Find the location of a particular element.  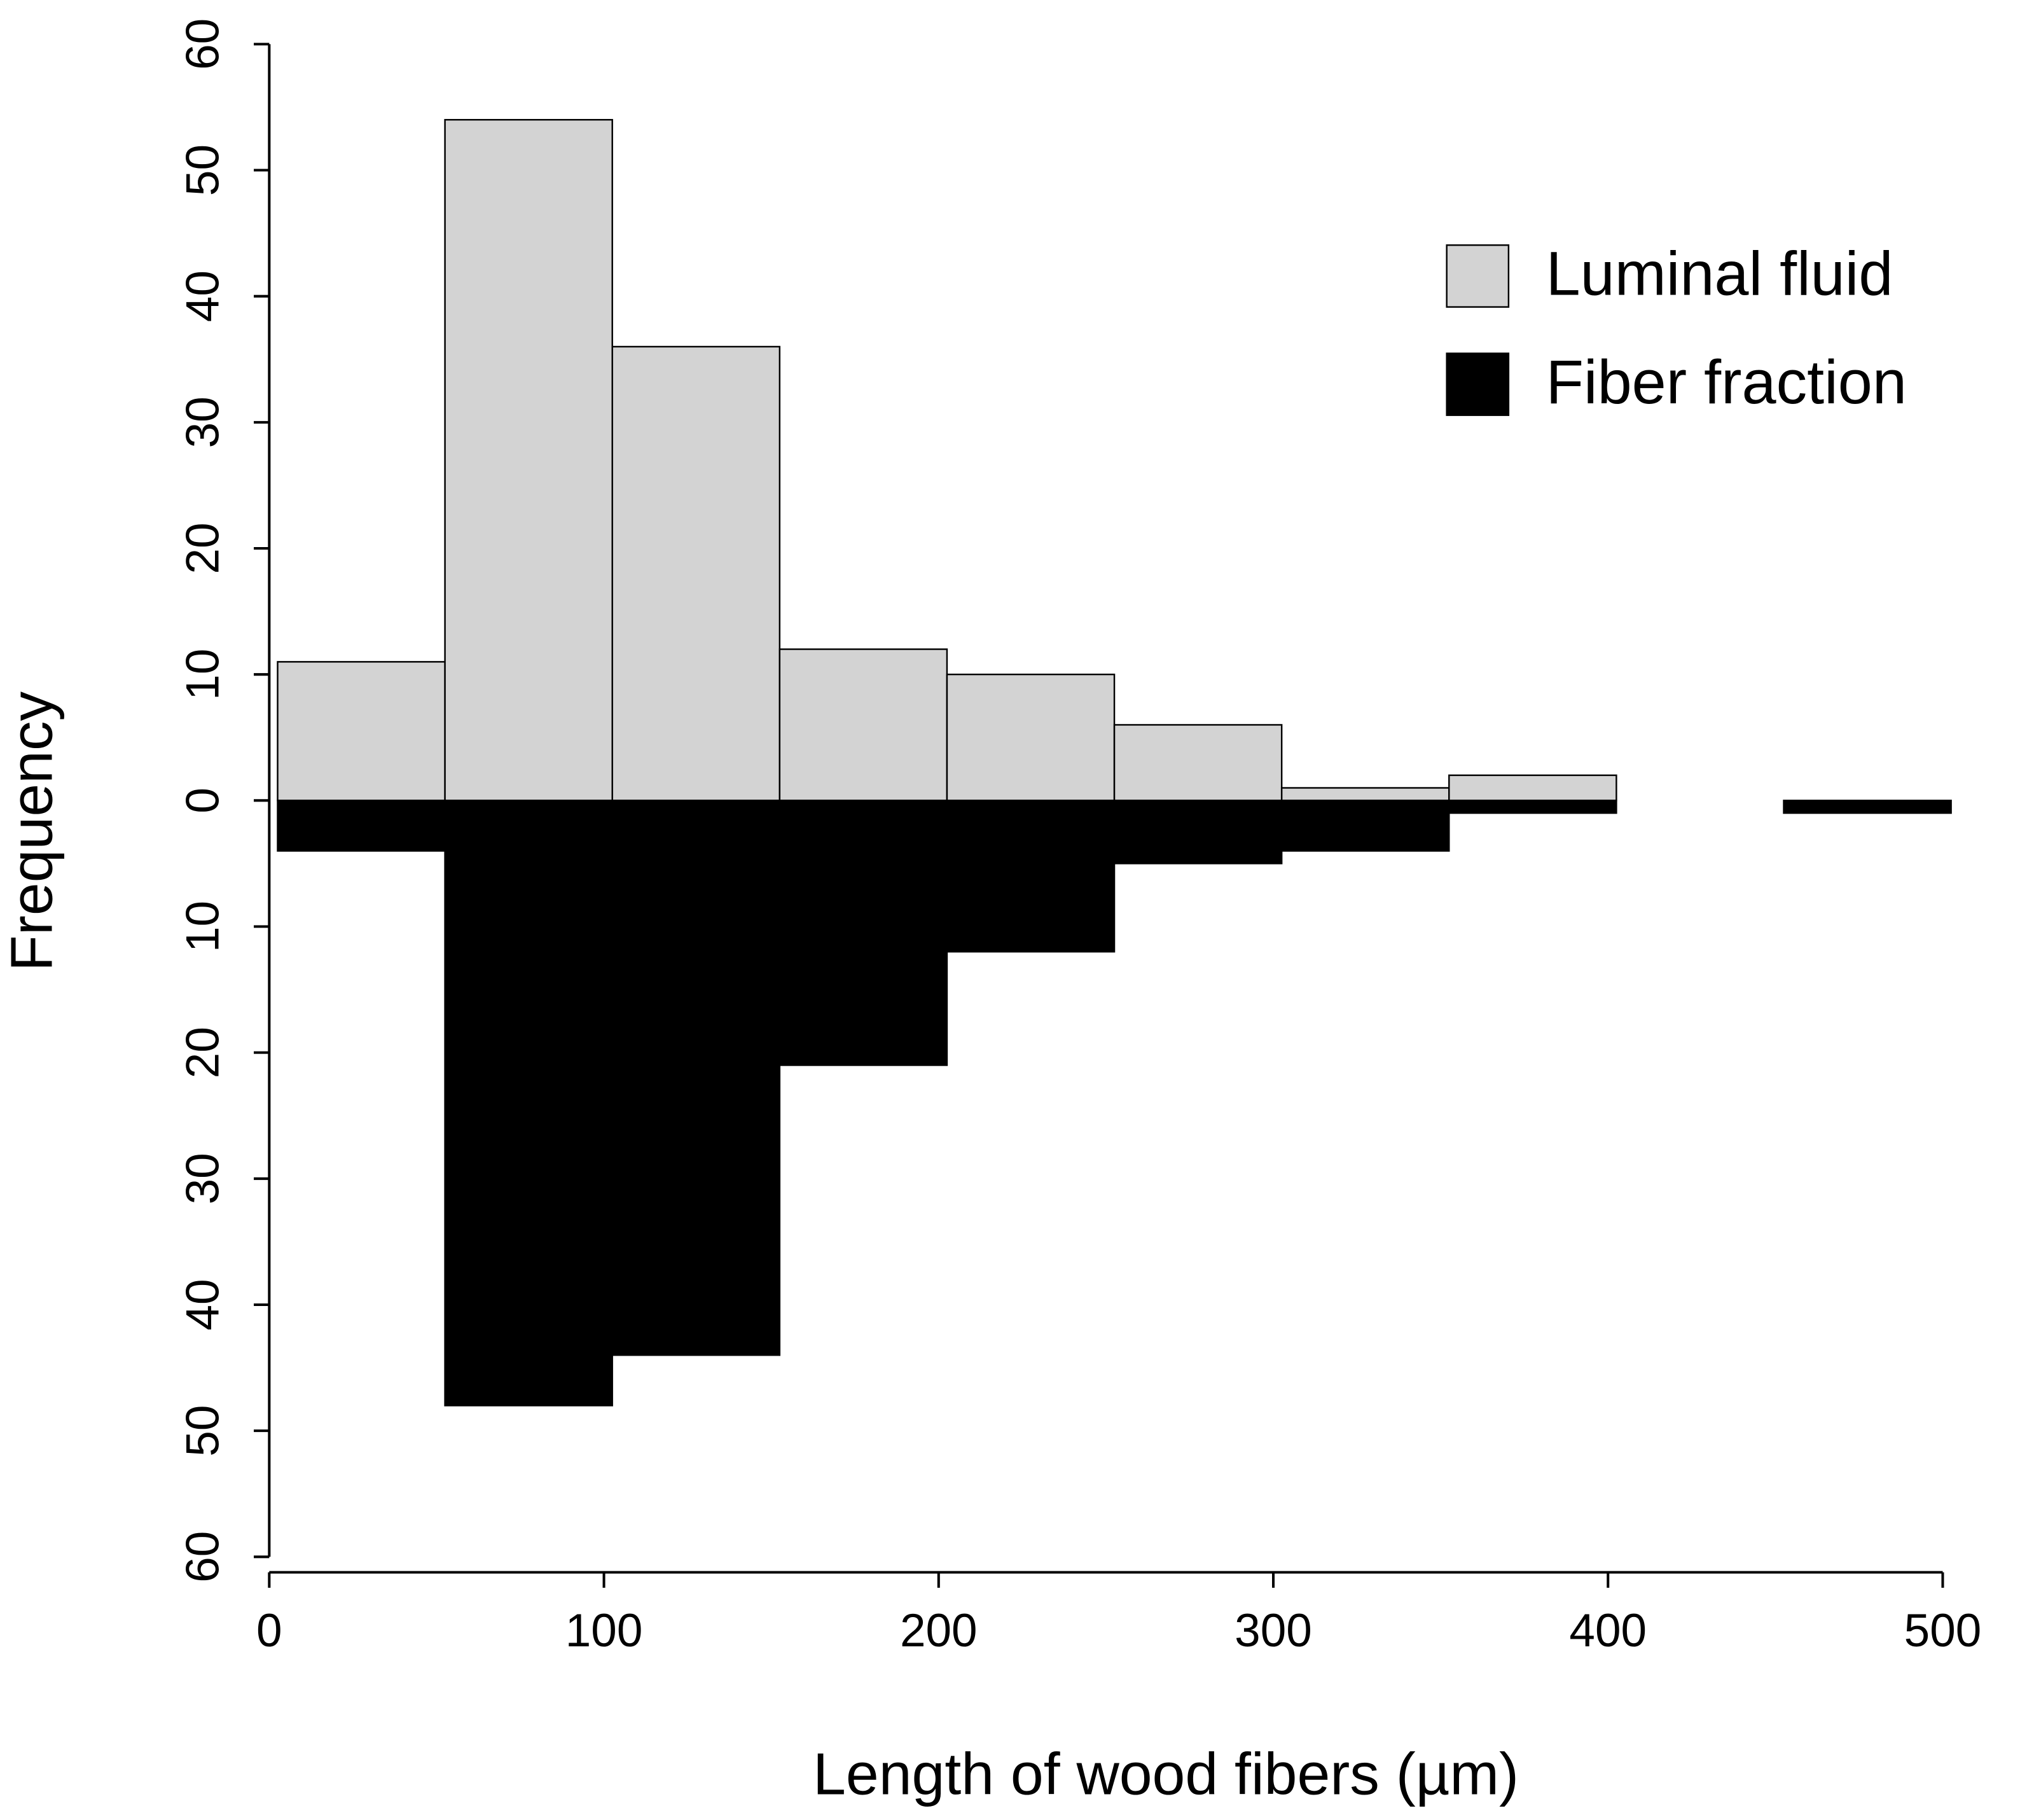

x-tick-label: 300 is located at coordinates (1274, 1631).